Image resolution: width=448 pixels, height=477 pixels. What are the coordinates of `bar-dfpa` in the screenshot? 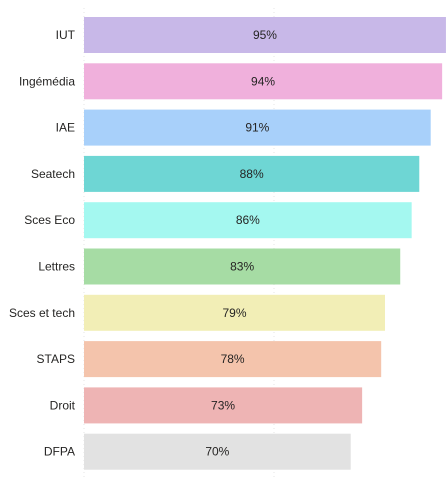 It's located at (217, 451).